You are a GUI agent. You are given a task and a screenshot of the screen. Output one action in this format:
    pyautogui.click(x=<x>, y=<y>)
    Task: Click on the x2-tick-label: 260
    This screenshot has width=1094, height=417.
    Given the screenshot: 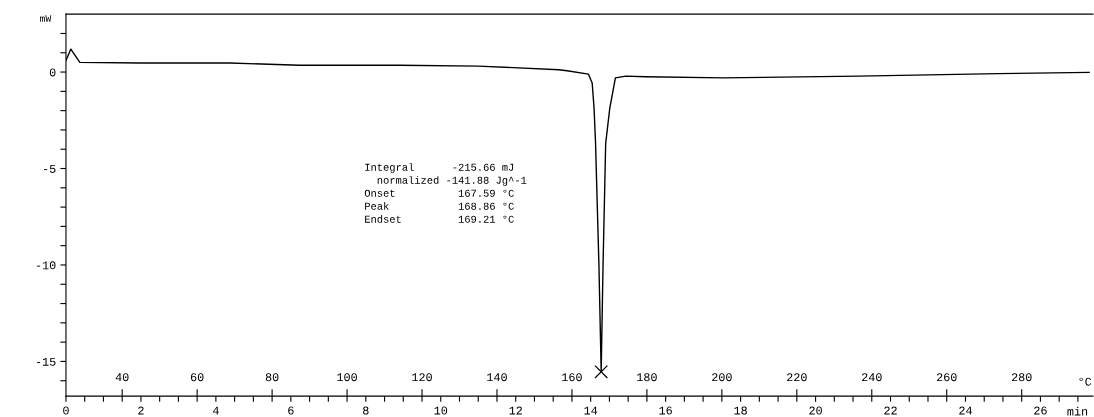 What is the action you would take?
    pyautogui.click(x=946, y=377)
    